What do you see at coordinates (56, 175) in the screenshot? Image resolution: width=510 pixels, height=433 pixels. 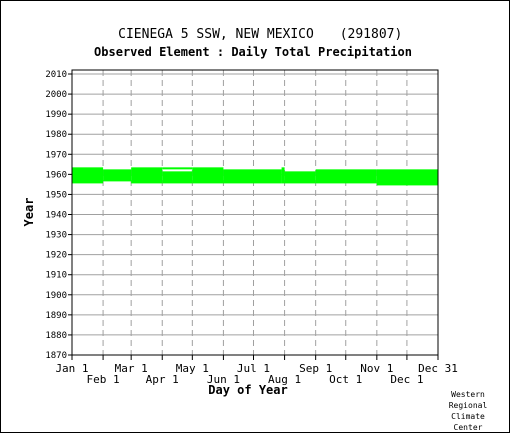 I see `y-tick-label: 1960` at bounding box center [56, 175].